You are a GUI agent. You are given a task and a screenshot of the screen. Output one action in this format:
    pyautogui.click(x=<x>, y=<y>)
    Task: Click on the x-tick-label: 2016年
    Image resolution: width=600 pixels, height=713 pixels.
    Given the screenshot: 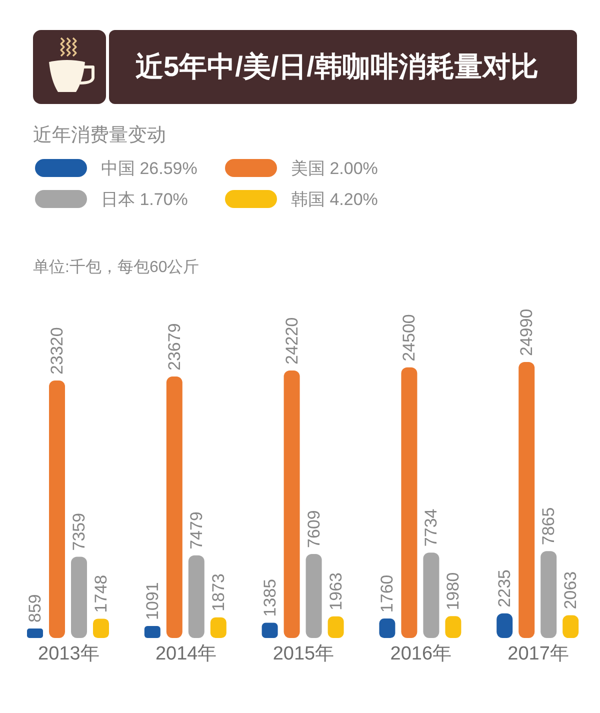 What is the action you would take?
    pyautogui.click(x=421, y=653)
    